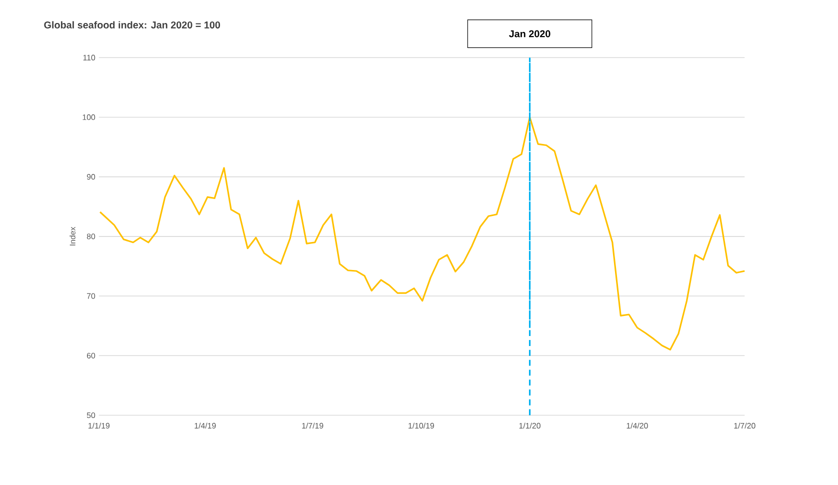 The image size is (838, 485). What do you see at coordinates (132, 25) in the screenshot?
I see `chart-title: Global seafood index: Jan 2020 = 100` at bounding box center [132, 25].